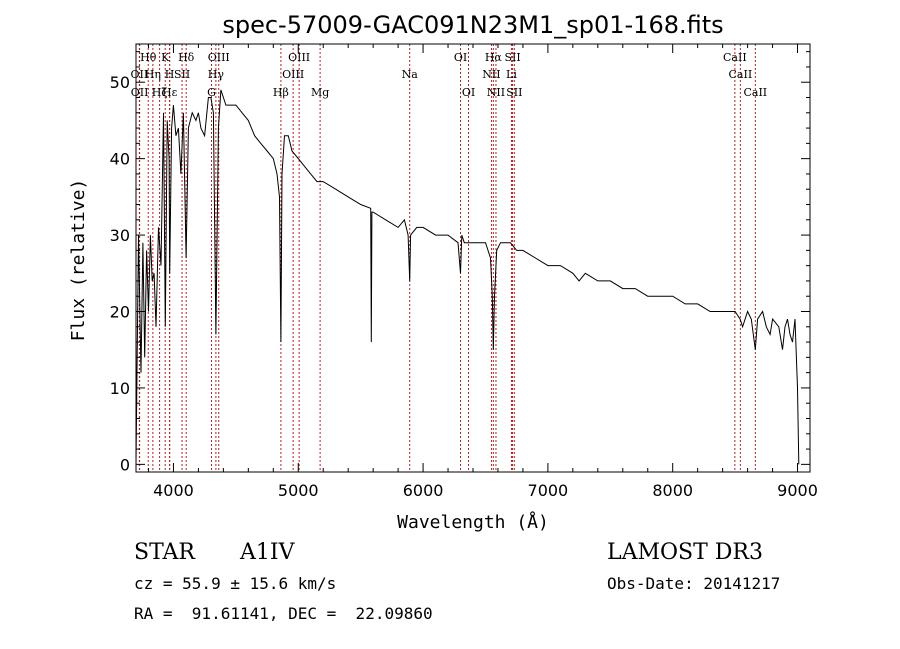 This screenshot has width=900, height=649. Describe the element at coordinates (472, 25) in the screenshot. I see `chart-title: spec-57009-GAC091N23M1_sp01-168.fits` at that location.